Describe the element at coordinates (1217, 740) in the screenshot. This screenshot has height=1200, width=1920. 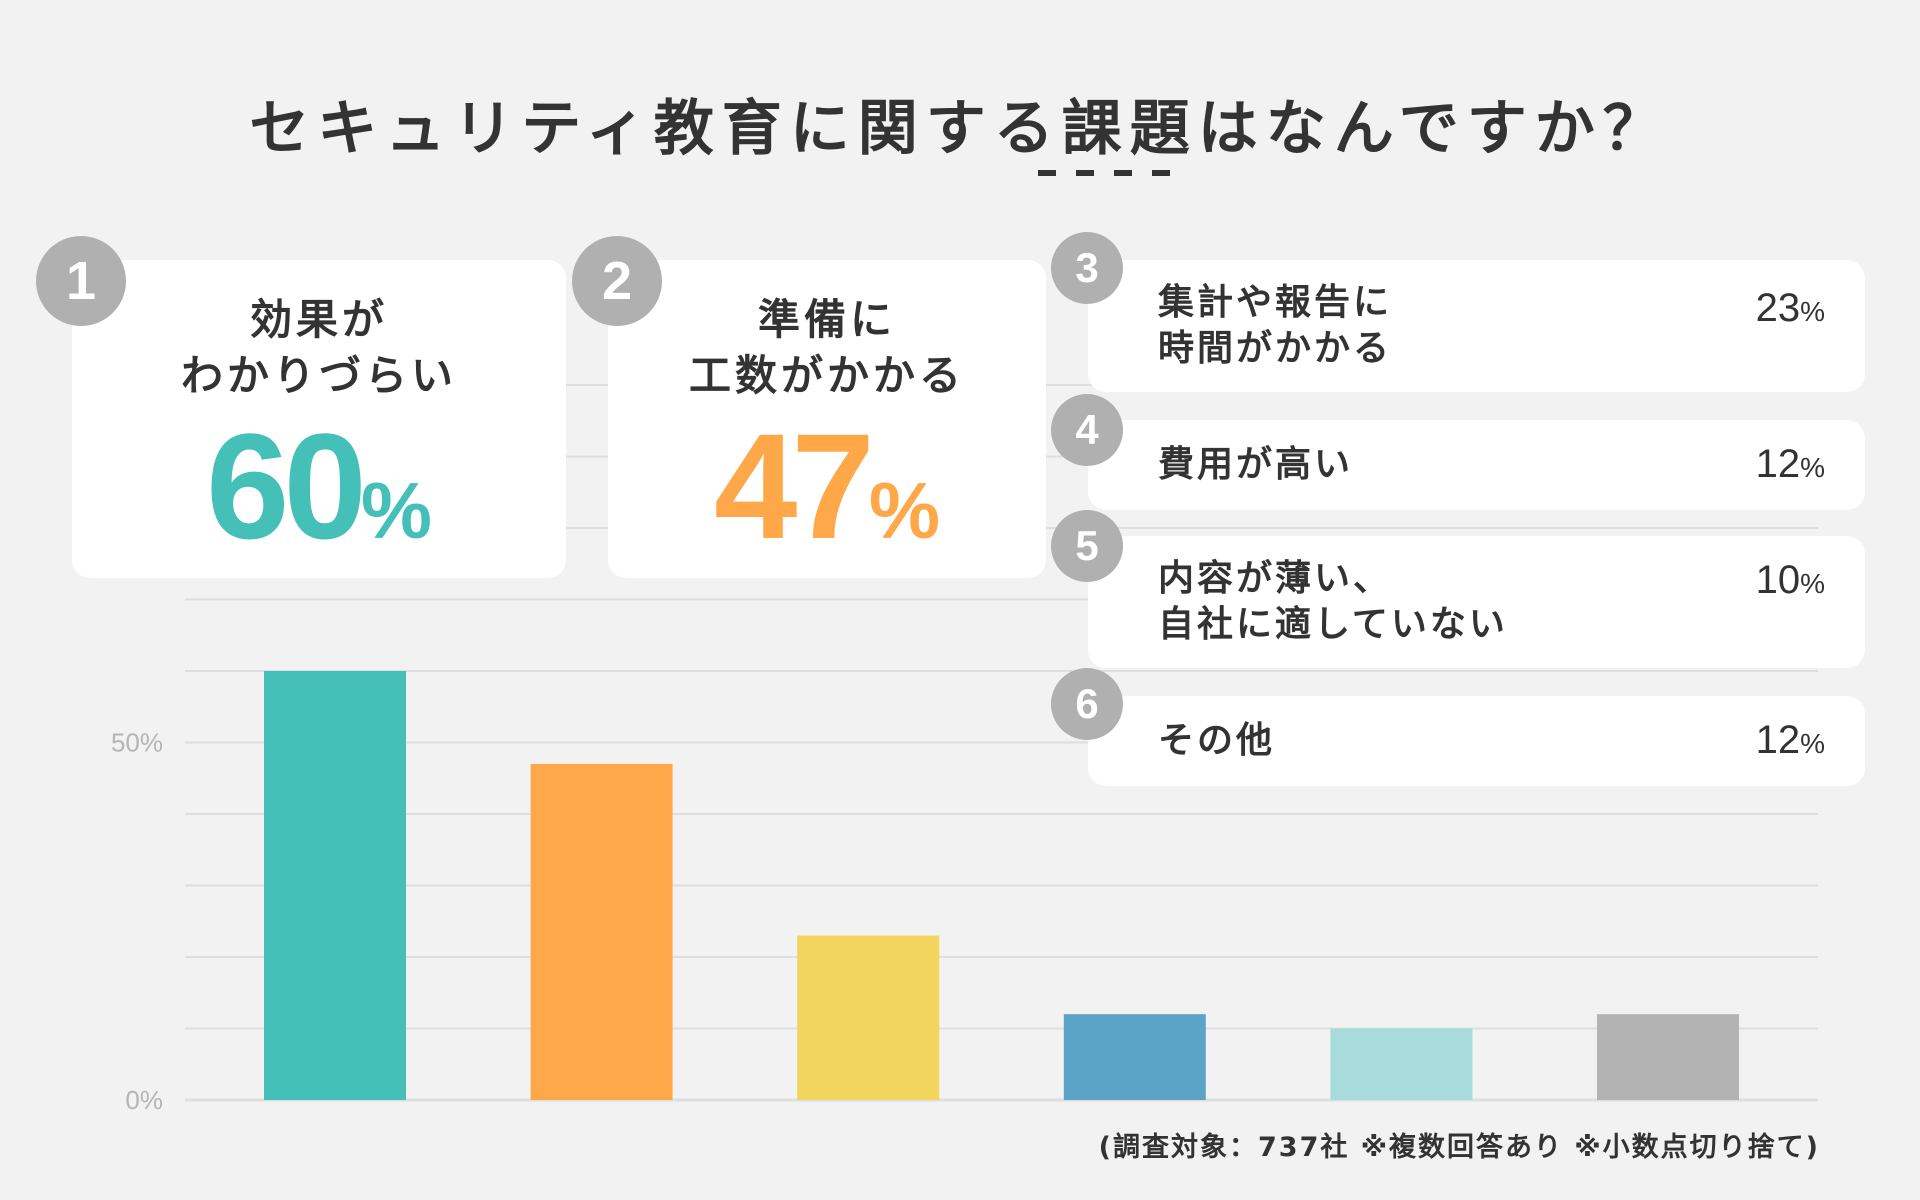
I see `rank-6-label: その他` at that location.